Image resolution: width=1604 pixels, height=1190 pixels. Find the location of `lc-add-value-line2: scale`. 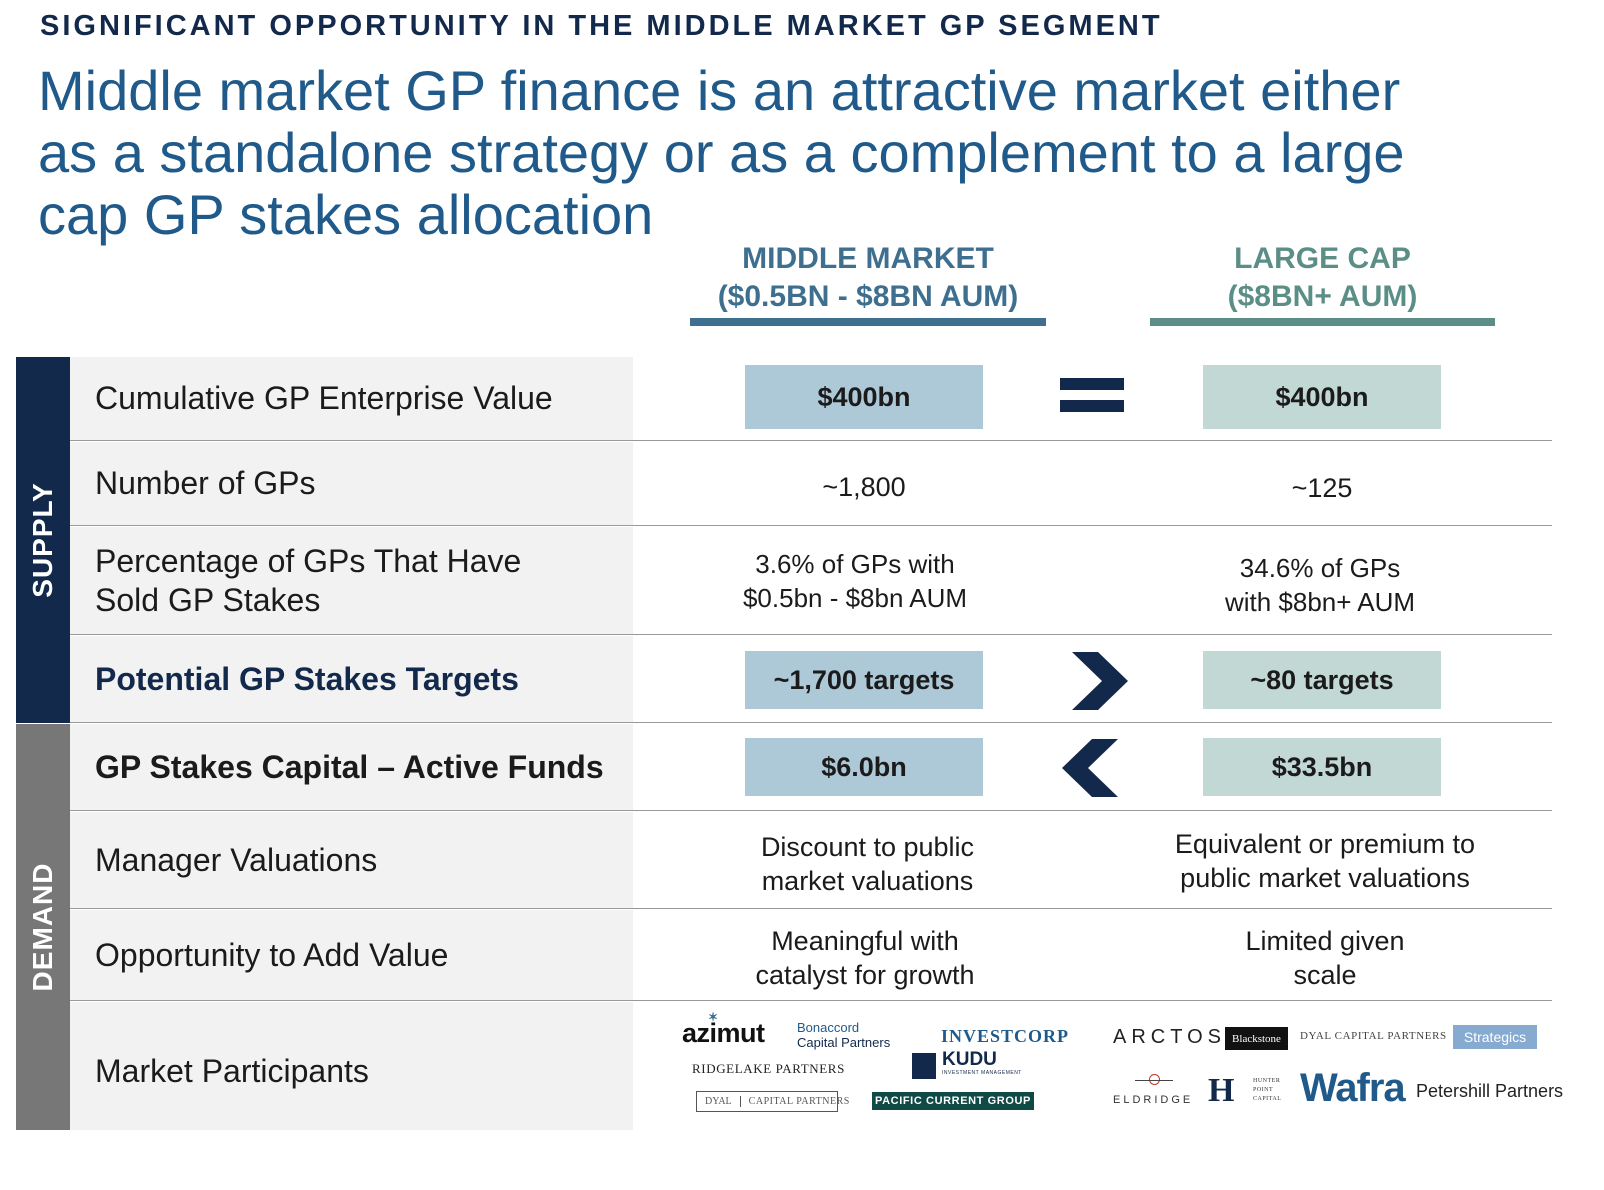

lc-add-value-line2: scale is located at coordinates (1325, 975).